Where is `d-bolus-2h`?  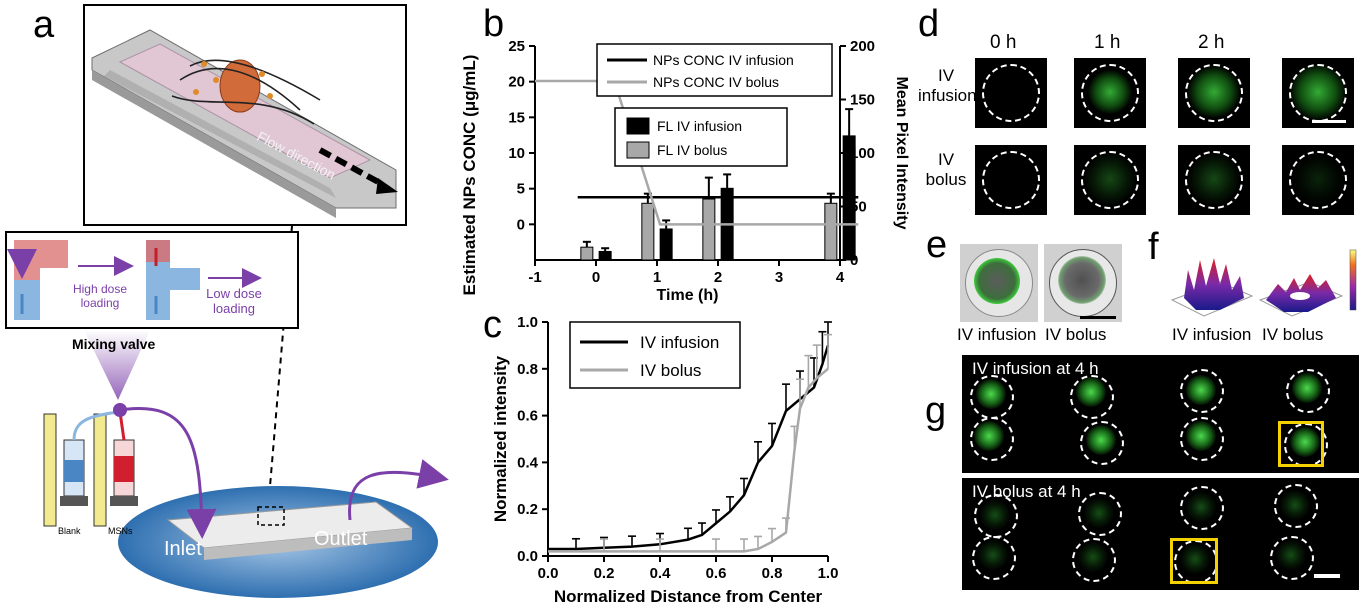
d-bolus-2h is located at coordinates (1214, 180).